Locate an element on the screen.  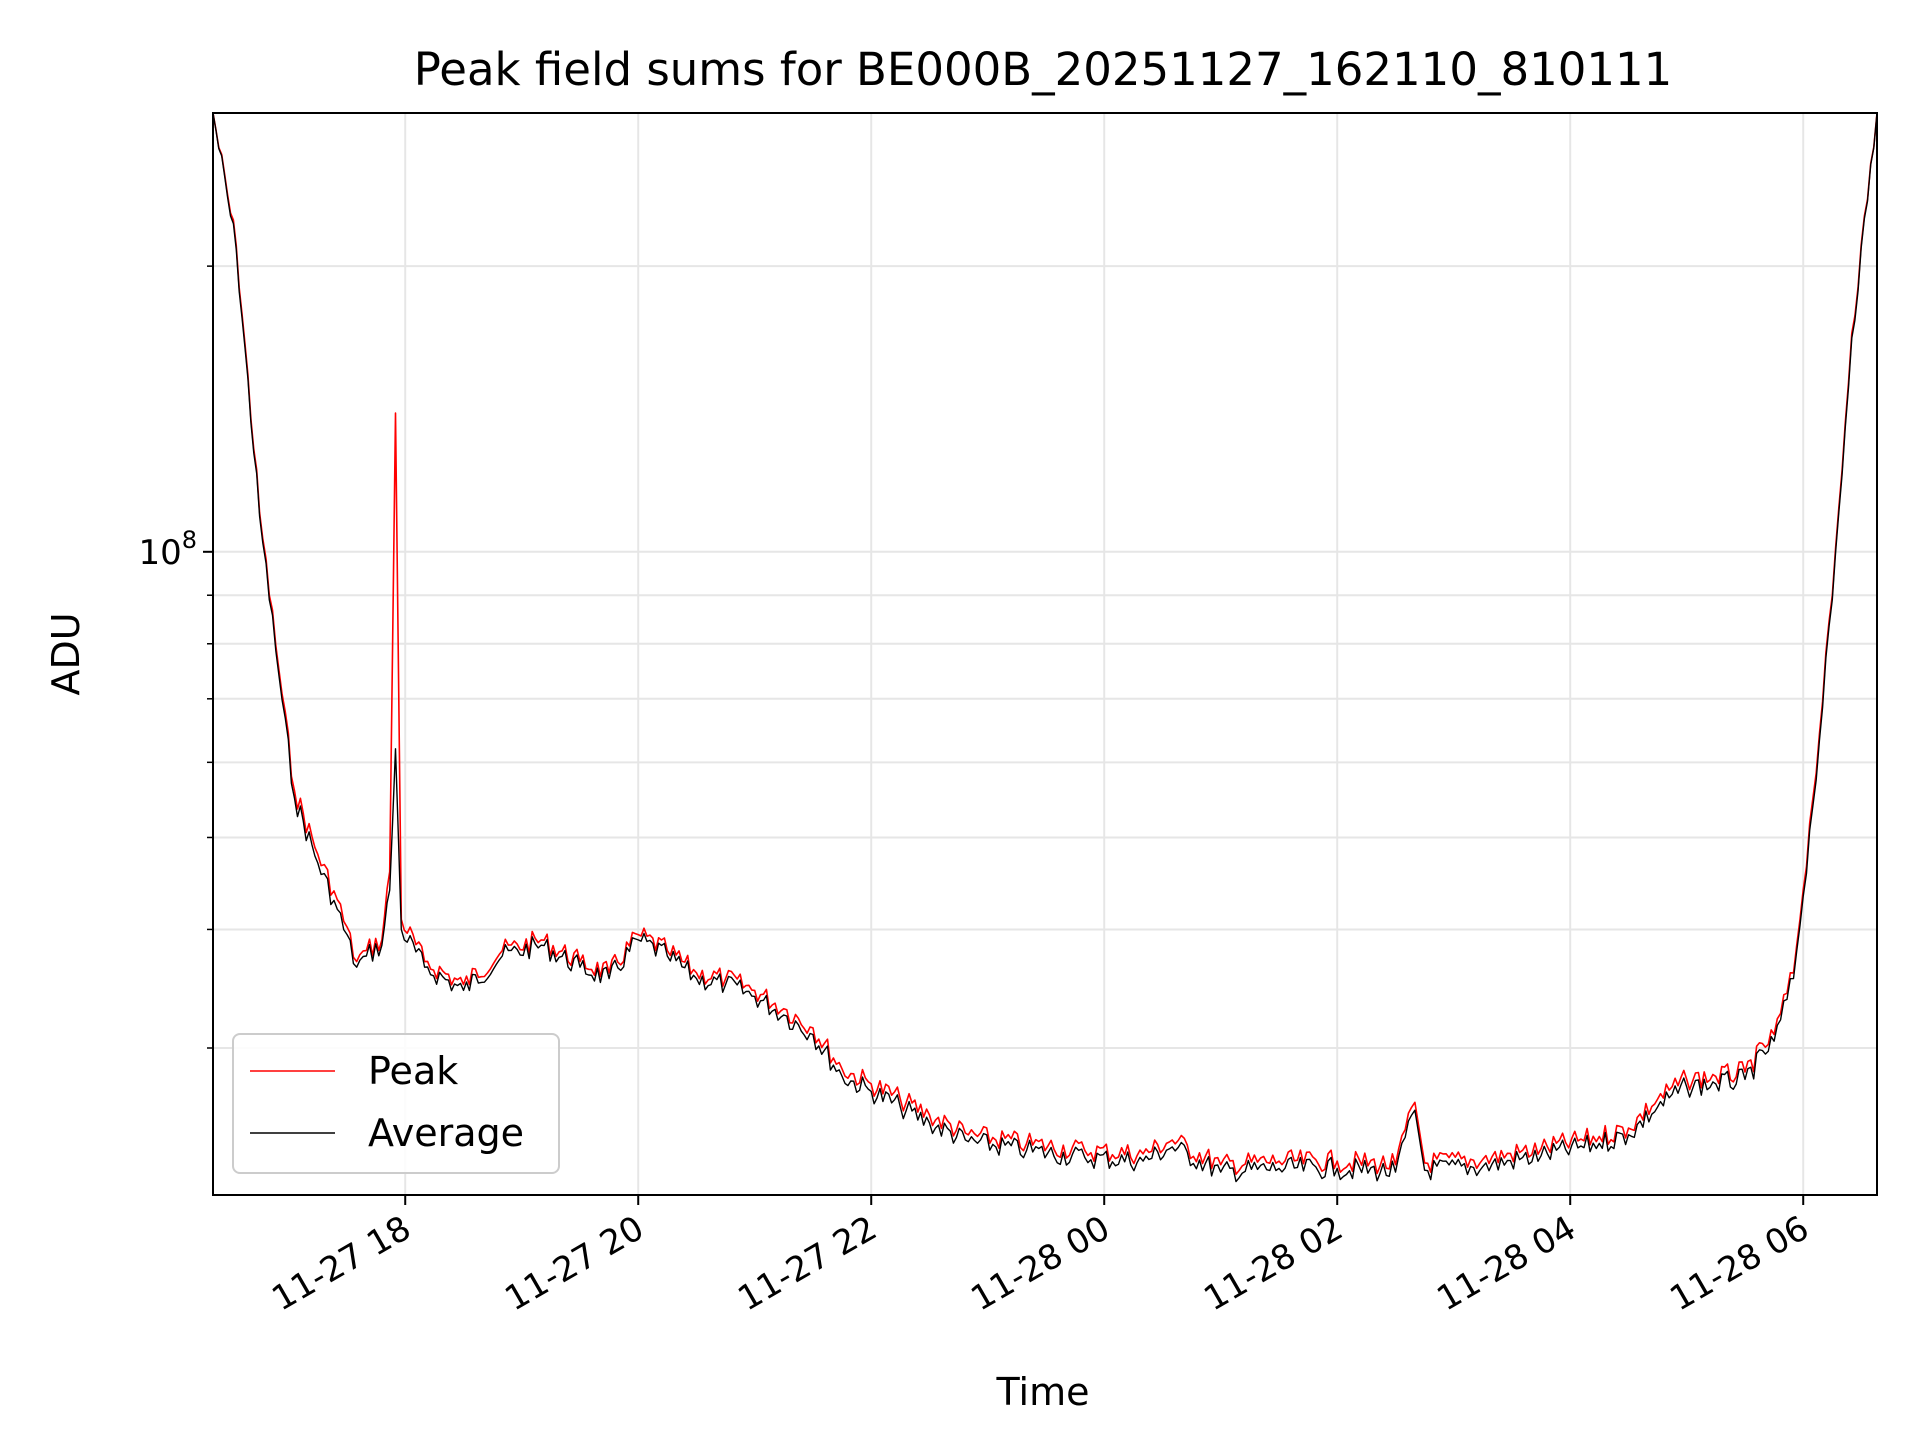
legend: Peak Average is located at coordinates (396, 1103).